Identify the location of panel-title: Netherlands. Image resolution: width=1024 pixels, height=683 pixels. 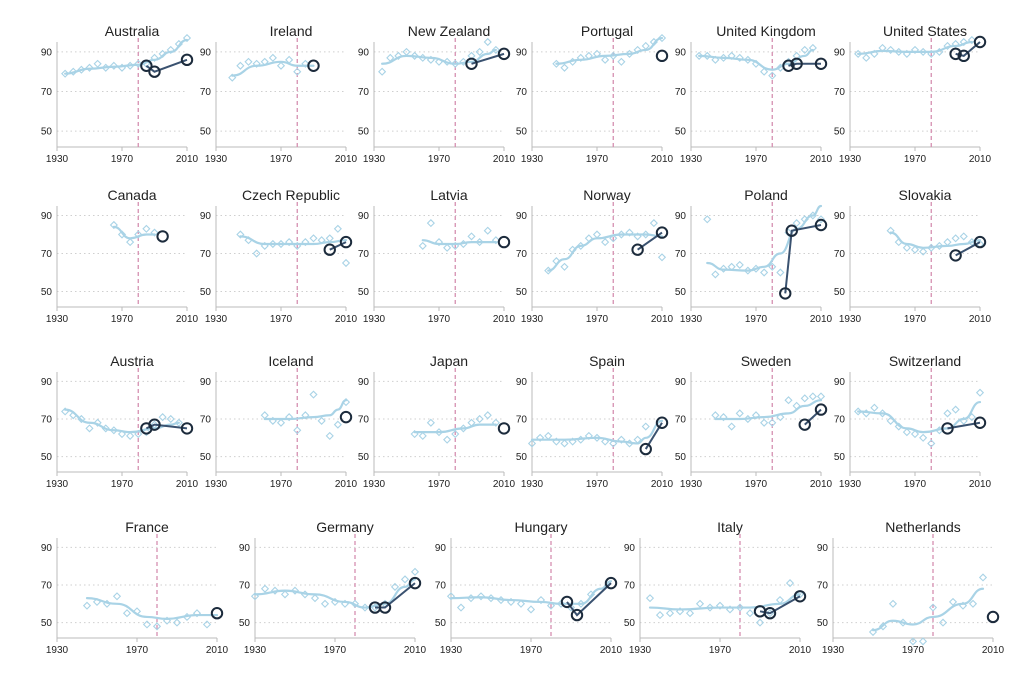
(923, 527).